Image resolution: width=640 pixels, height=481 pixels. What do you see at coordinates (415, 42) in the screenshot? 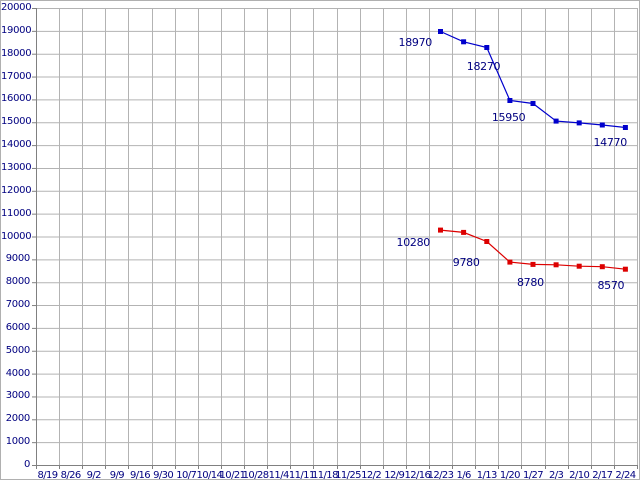
I see `data-point-value-label: 18970` at bounding box center [415, 42].